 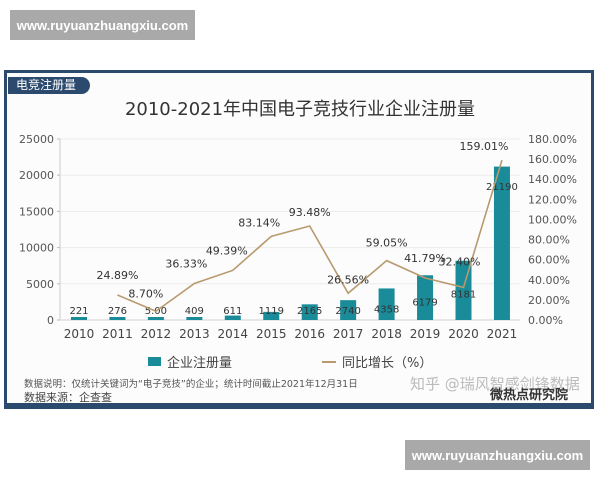 What do you see at coordinates (529, 395) in the screenshot?
I see `overlay-watermark-2: 微热点研究院` at bounding box center [529, 395].